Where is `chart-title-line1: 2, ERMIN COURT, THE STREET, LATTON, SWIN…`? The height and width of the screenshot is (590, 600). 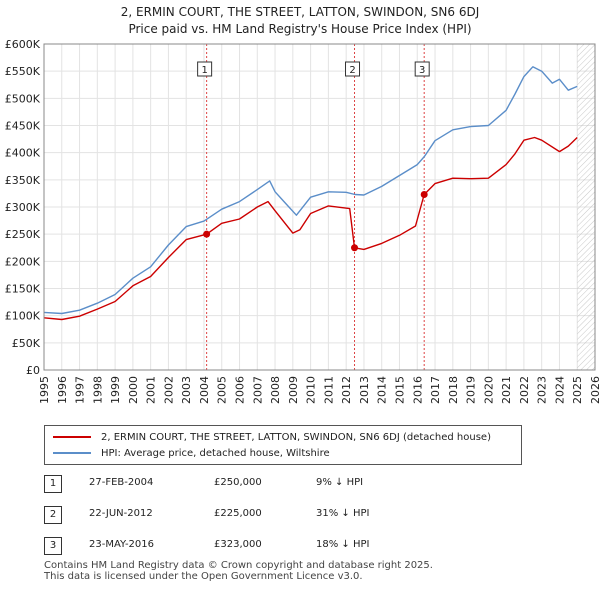
chart-title-line1: 2, ERMIN COURT, THE STREET, LATTON, SWIN… is located at coordinates (300, 12).